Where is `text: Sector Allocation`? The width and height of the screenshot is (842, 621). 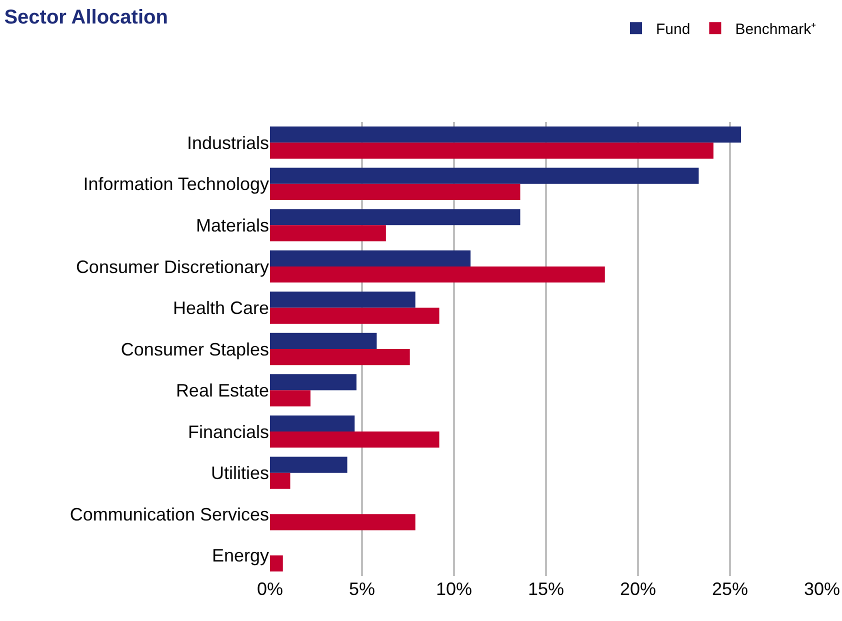 text: Sector Allocation is located at coordinates (86, 17).